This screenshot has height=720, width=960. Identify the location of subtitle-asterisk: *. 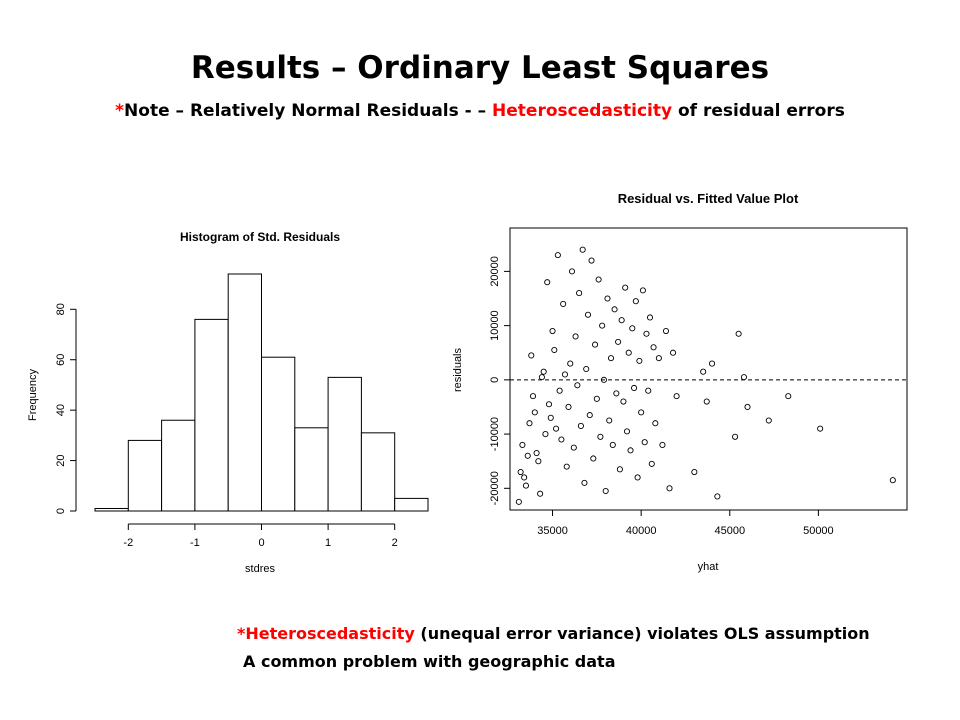
(120, 111).